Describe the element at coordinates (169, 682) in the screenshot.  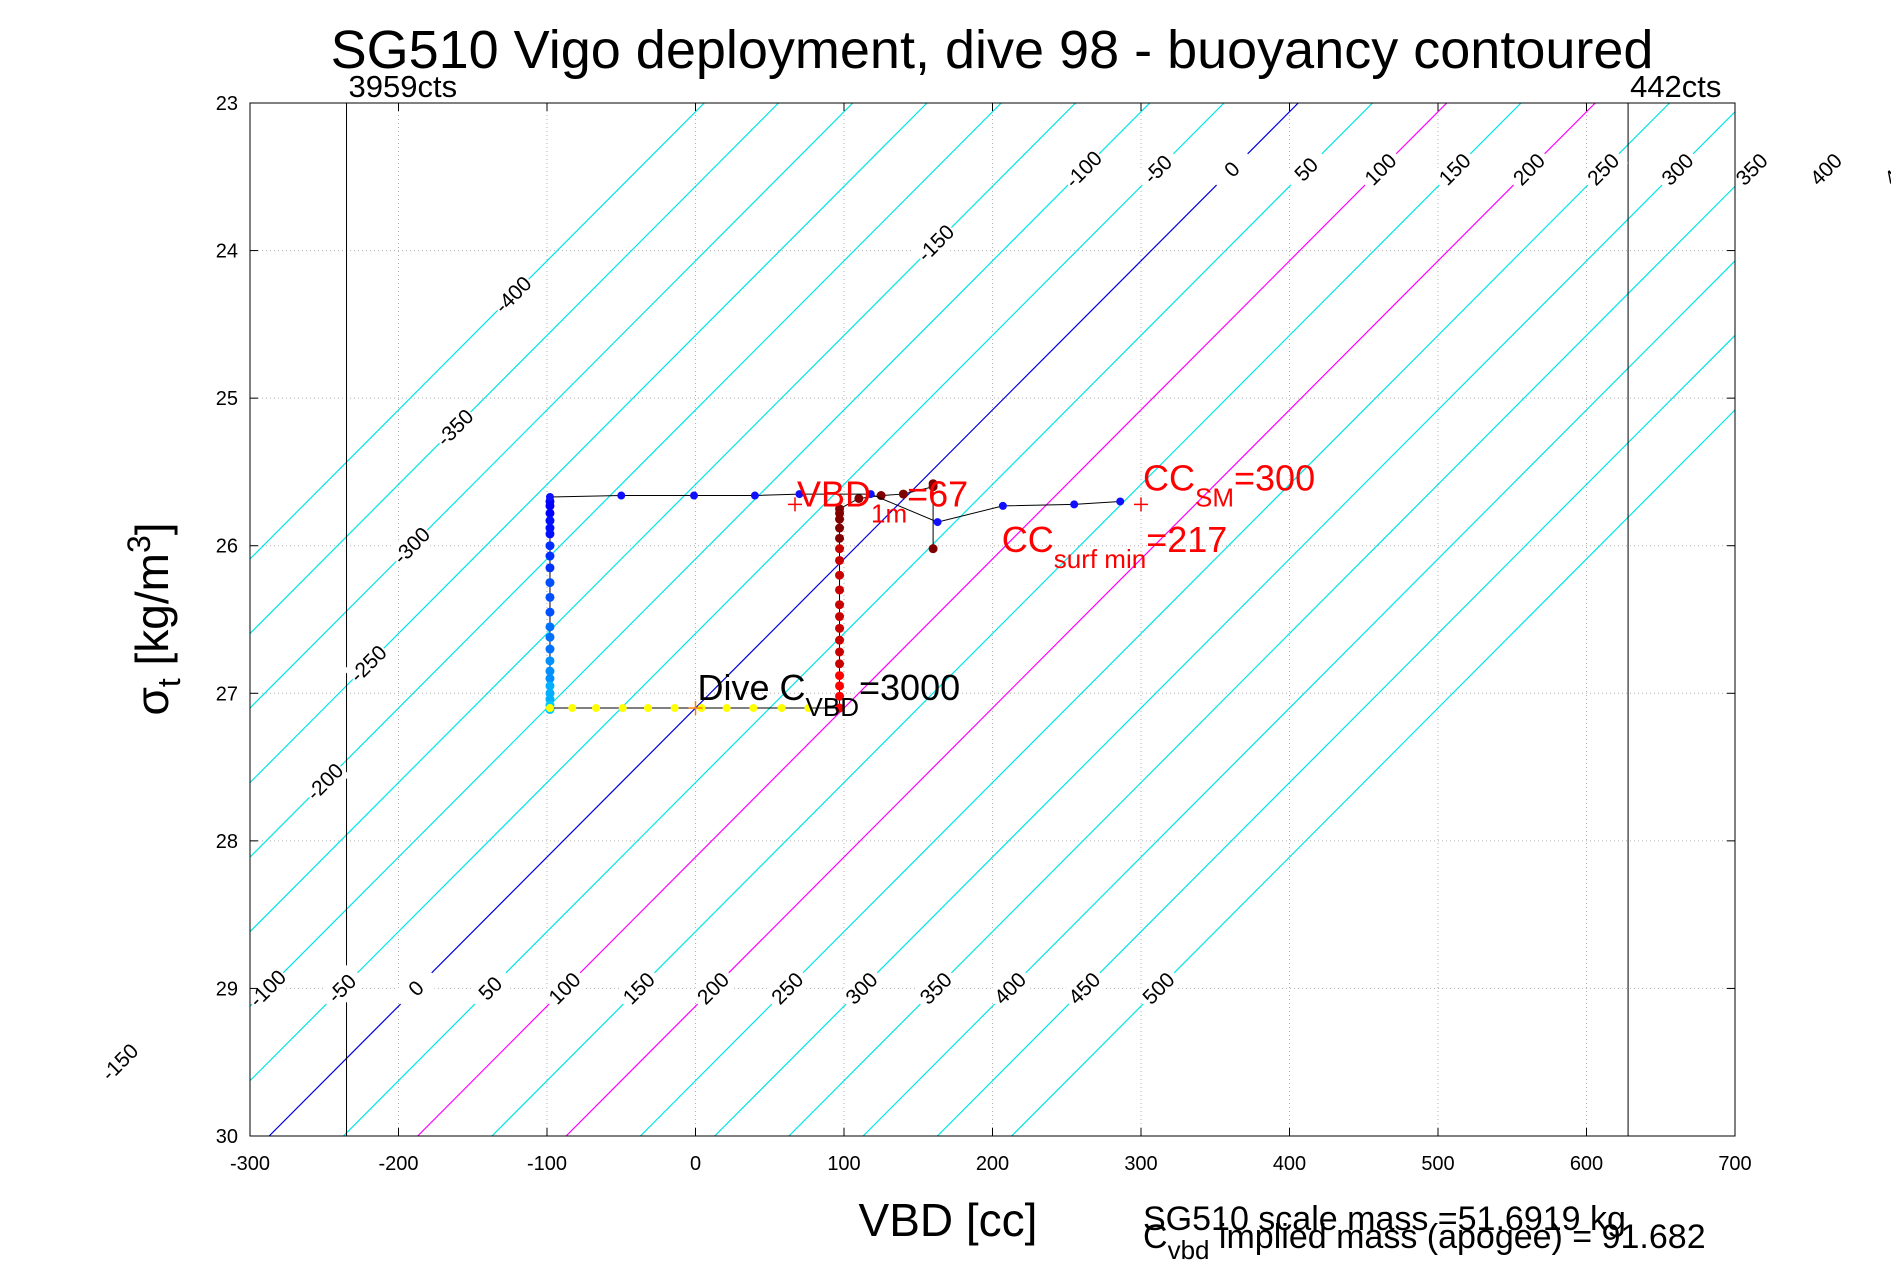
I see `y-axis-label-sub: t` at that location.